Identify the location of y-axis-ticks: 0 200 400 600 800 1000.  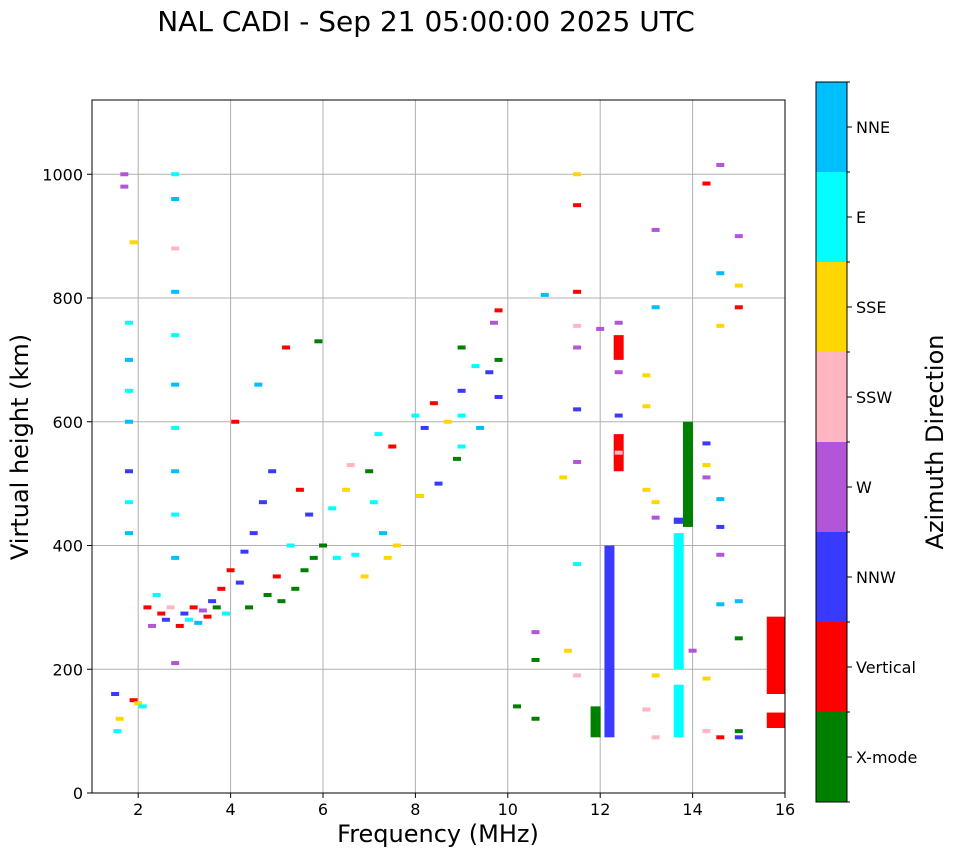
(67, 484).